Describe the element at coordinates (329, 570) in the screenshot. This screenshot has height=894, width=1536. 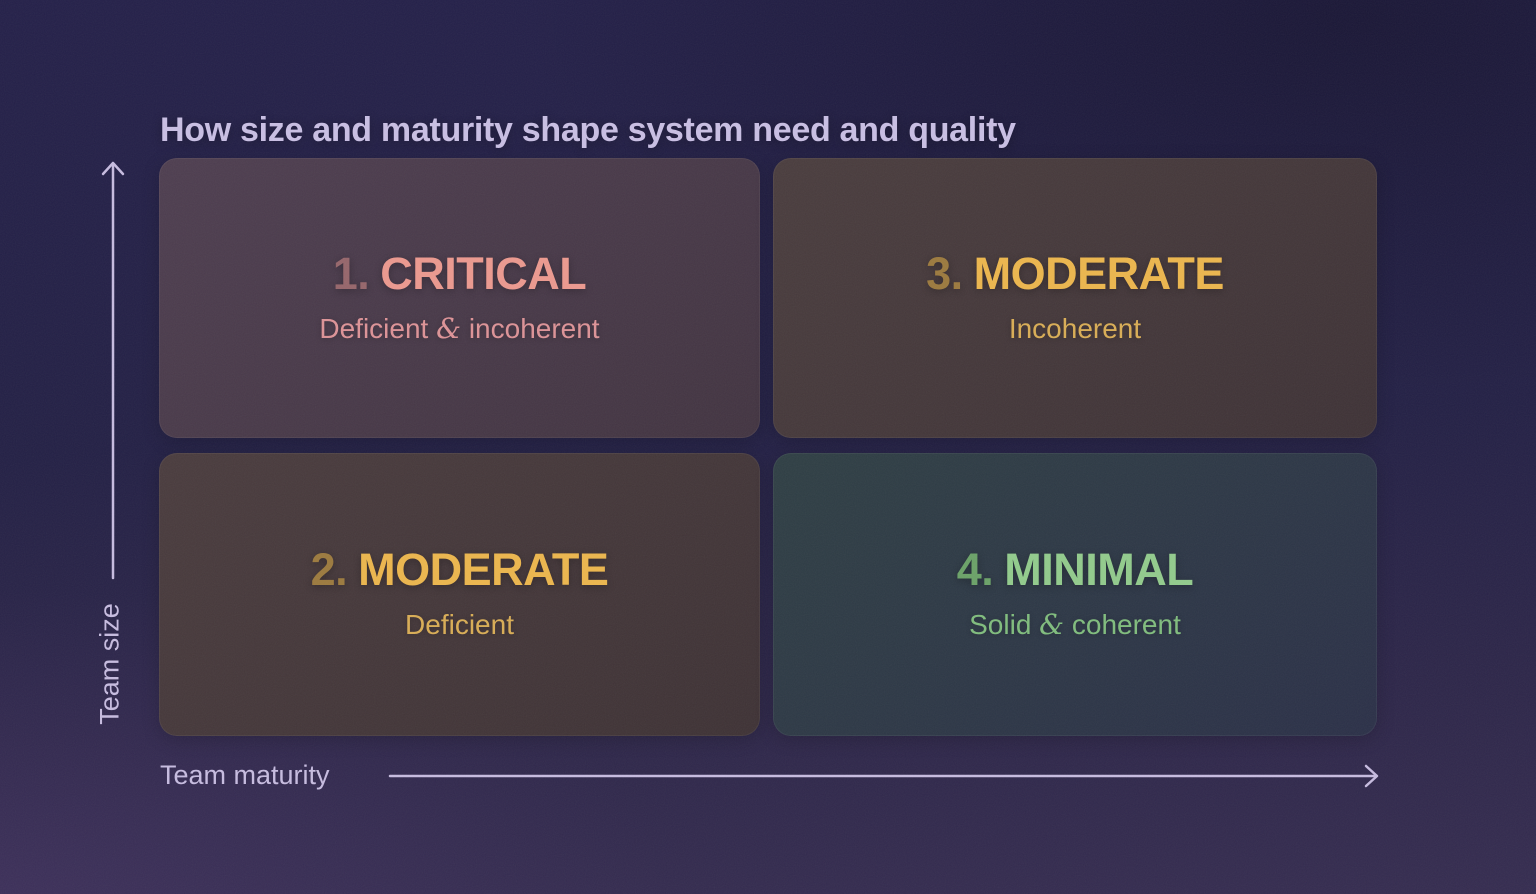
I see `quadrant-number: 2.` at that location.